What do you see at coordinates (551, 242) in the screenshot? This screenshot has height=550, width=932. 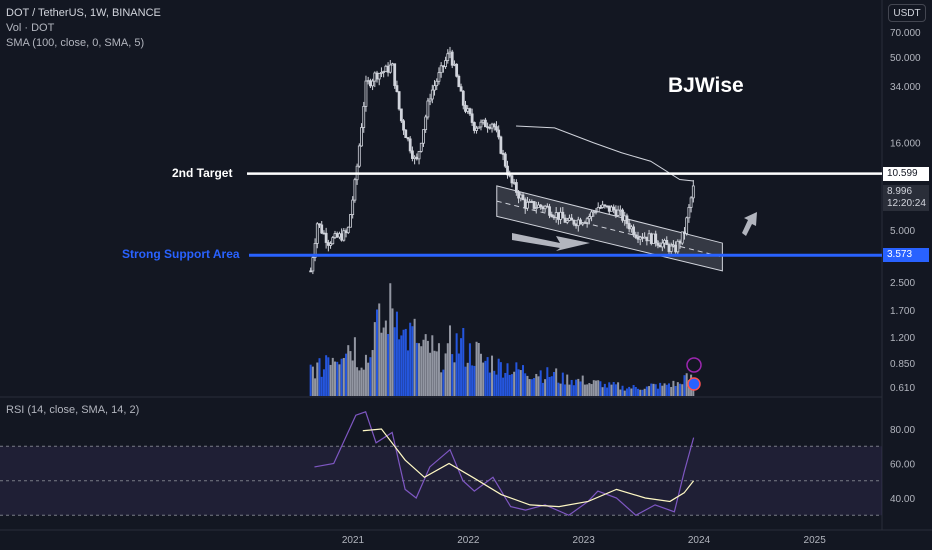 I see `arrow-right-shape` at bounding box center [551, 242].